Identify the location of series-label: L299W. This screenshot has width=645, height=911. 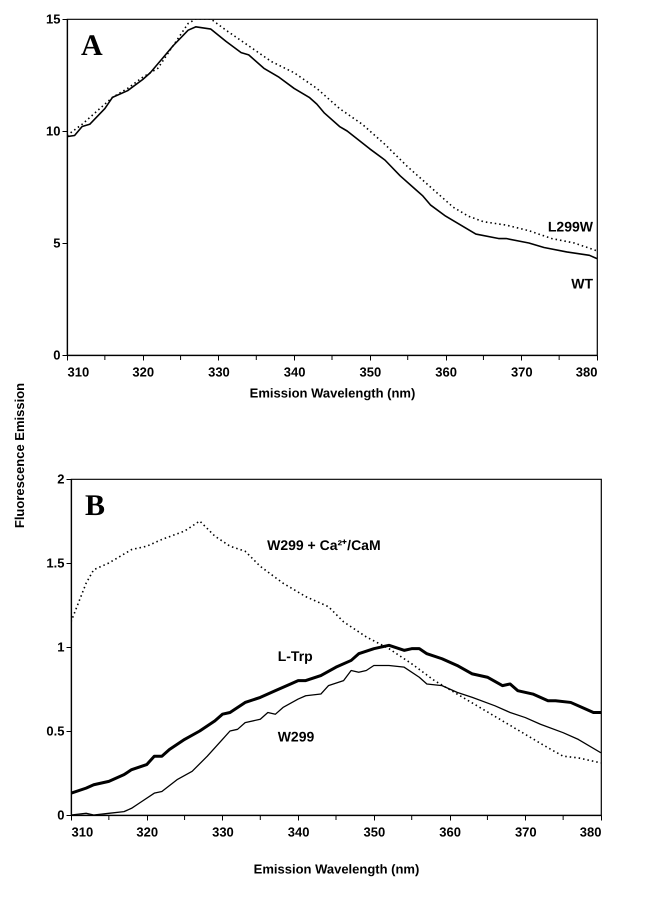
(571, 226).